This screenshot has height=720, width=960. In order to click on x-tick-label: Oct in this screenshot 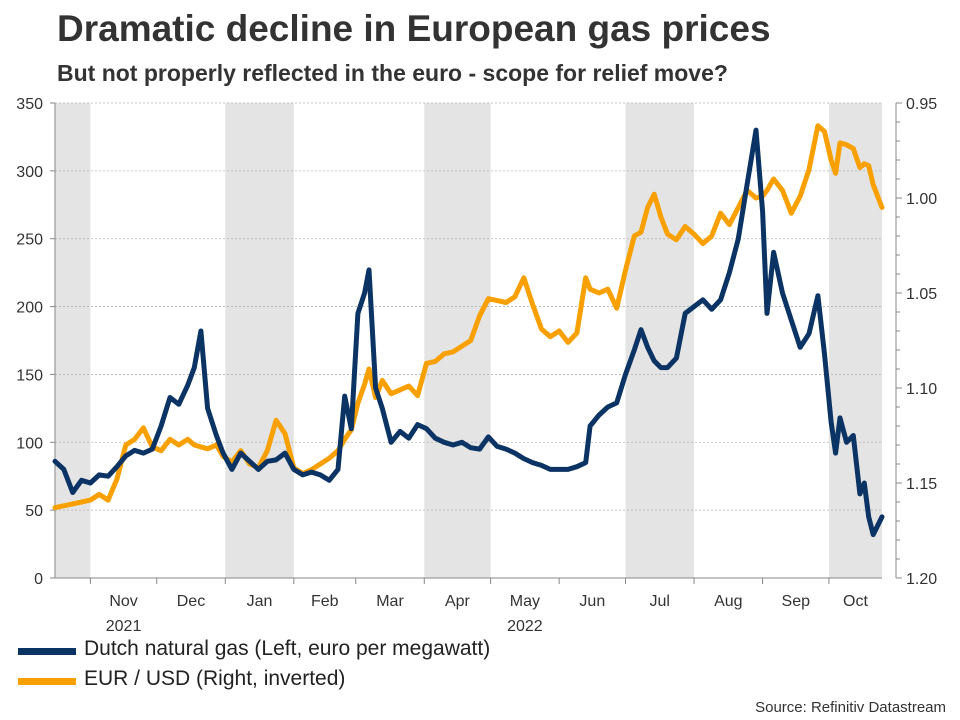, I will do `click(855, 601)`.